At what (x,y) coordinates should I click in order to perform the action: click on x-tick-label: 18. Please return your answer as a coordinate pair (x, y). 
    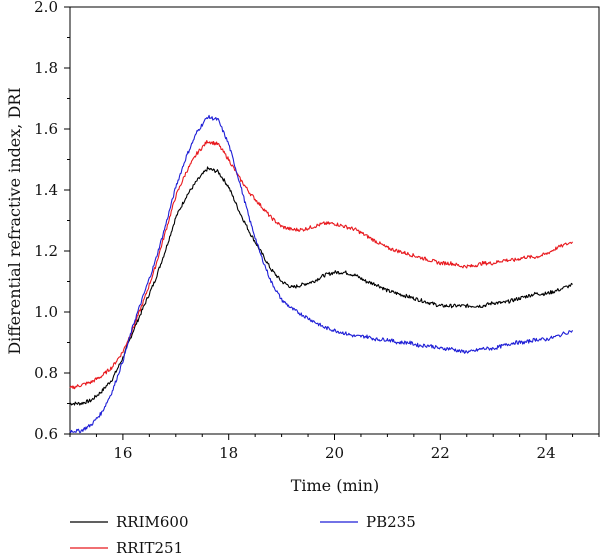
    Looking at the image, I should click on (228, 453).